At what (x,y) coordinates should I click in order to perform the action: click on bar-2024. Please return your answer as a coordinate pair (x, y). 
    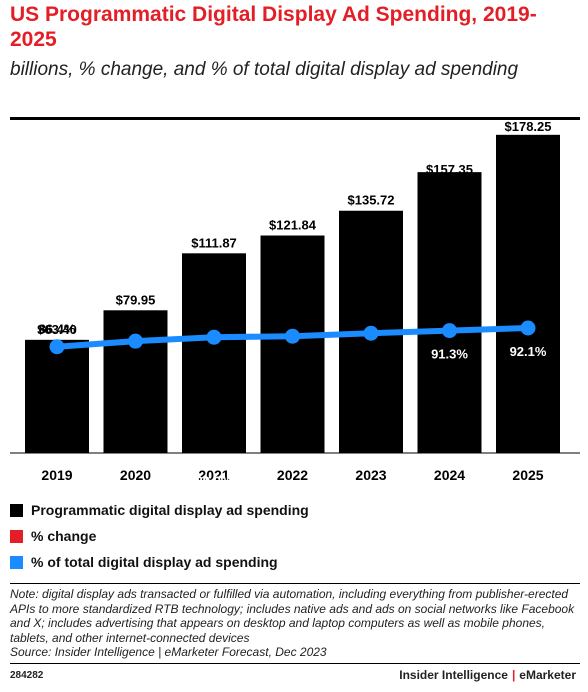
    Looking at the image, I should click on (449, 312).